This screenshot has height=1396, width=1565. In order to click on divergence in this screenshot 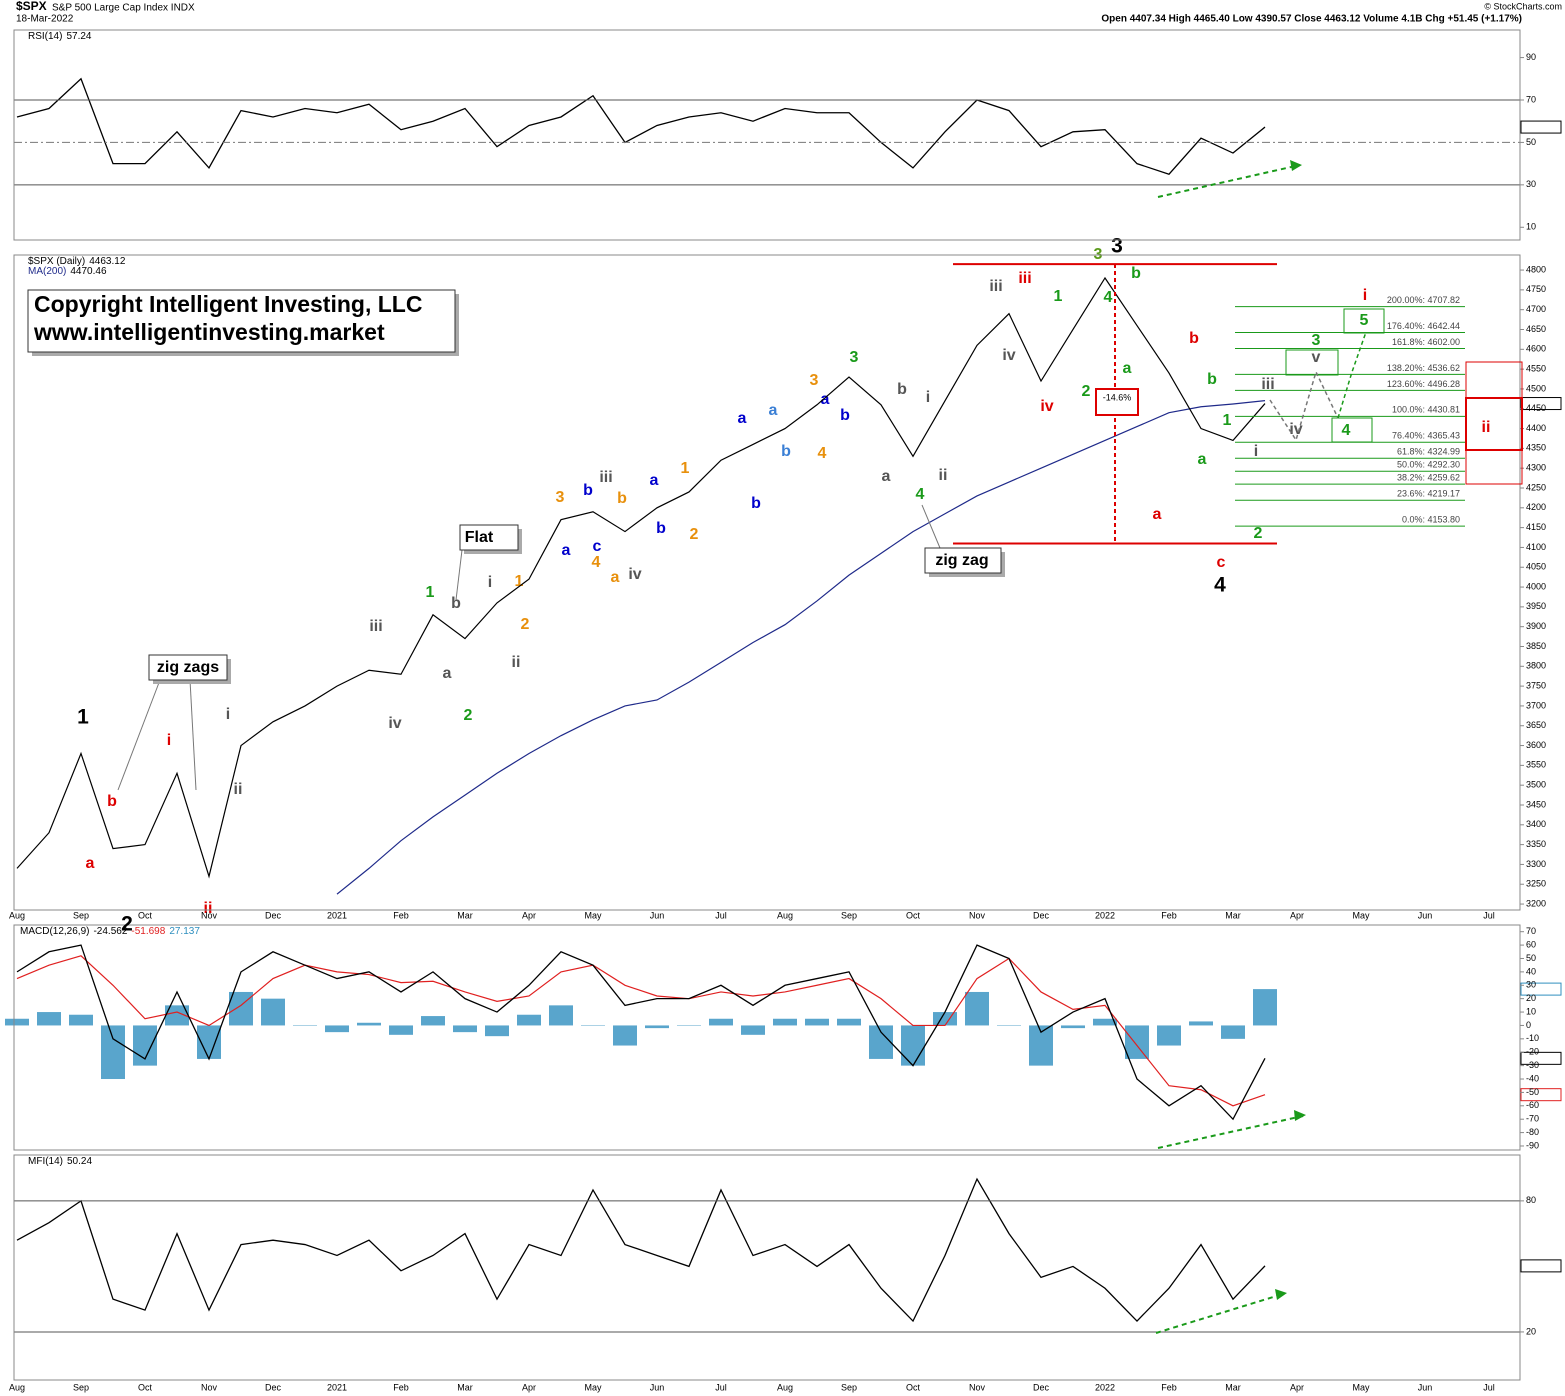, I will do `click(1229, 181)`.